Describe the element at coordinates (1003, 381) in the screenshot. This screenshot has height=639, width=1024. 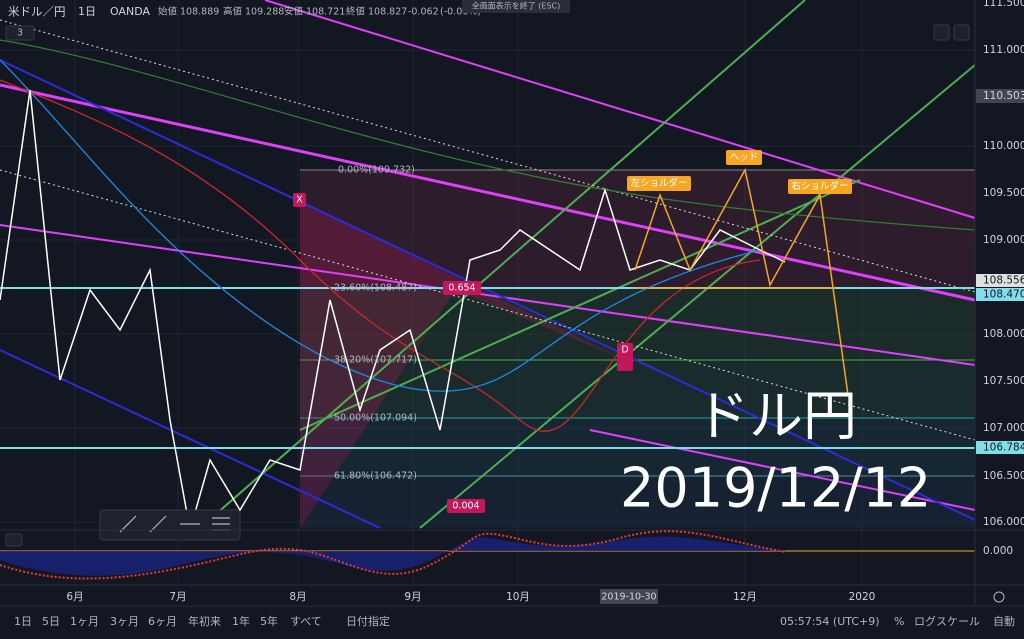
I see `price-tick: 107.500` at that location.